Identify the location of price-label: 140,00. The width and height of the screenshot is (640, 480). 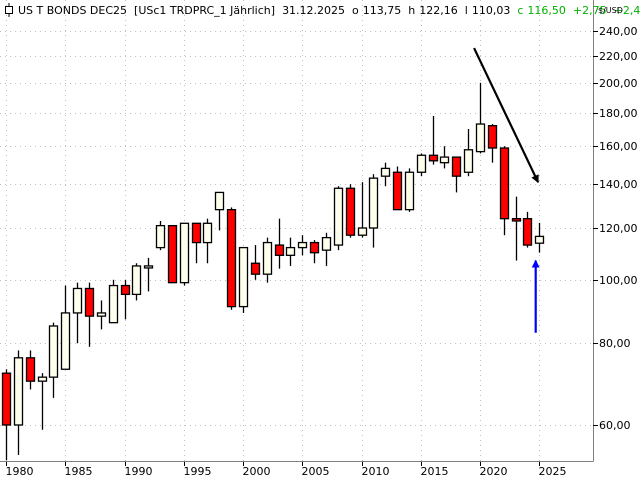
(618, 184).